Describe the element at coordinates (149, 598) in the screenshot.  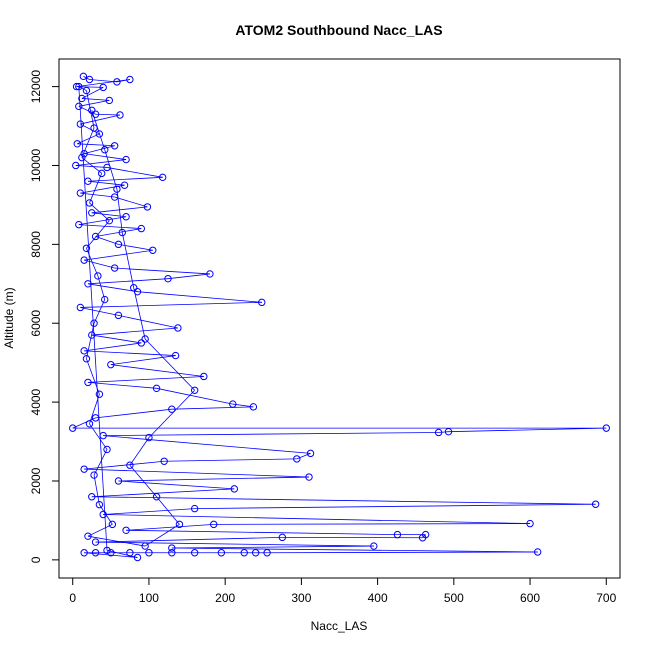
I see `x-tick-label: 100` at that location.